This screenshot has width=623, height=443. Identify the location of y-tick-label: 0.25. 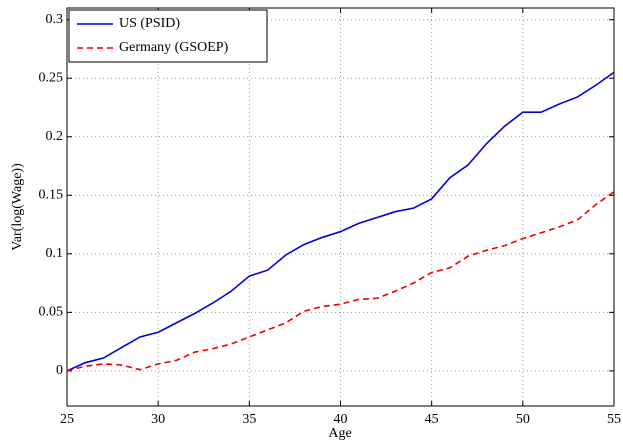
(51, 77).